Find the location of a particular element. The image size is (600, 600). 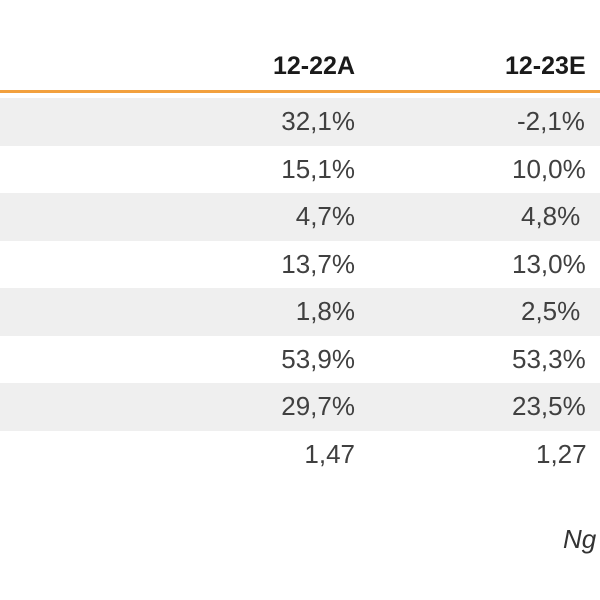

source-note: Ng is located at coordinates (580, 539).